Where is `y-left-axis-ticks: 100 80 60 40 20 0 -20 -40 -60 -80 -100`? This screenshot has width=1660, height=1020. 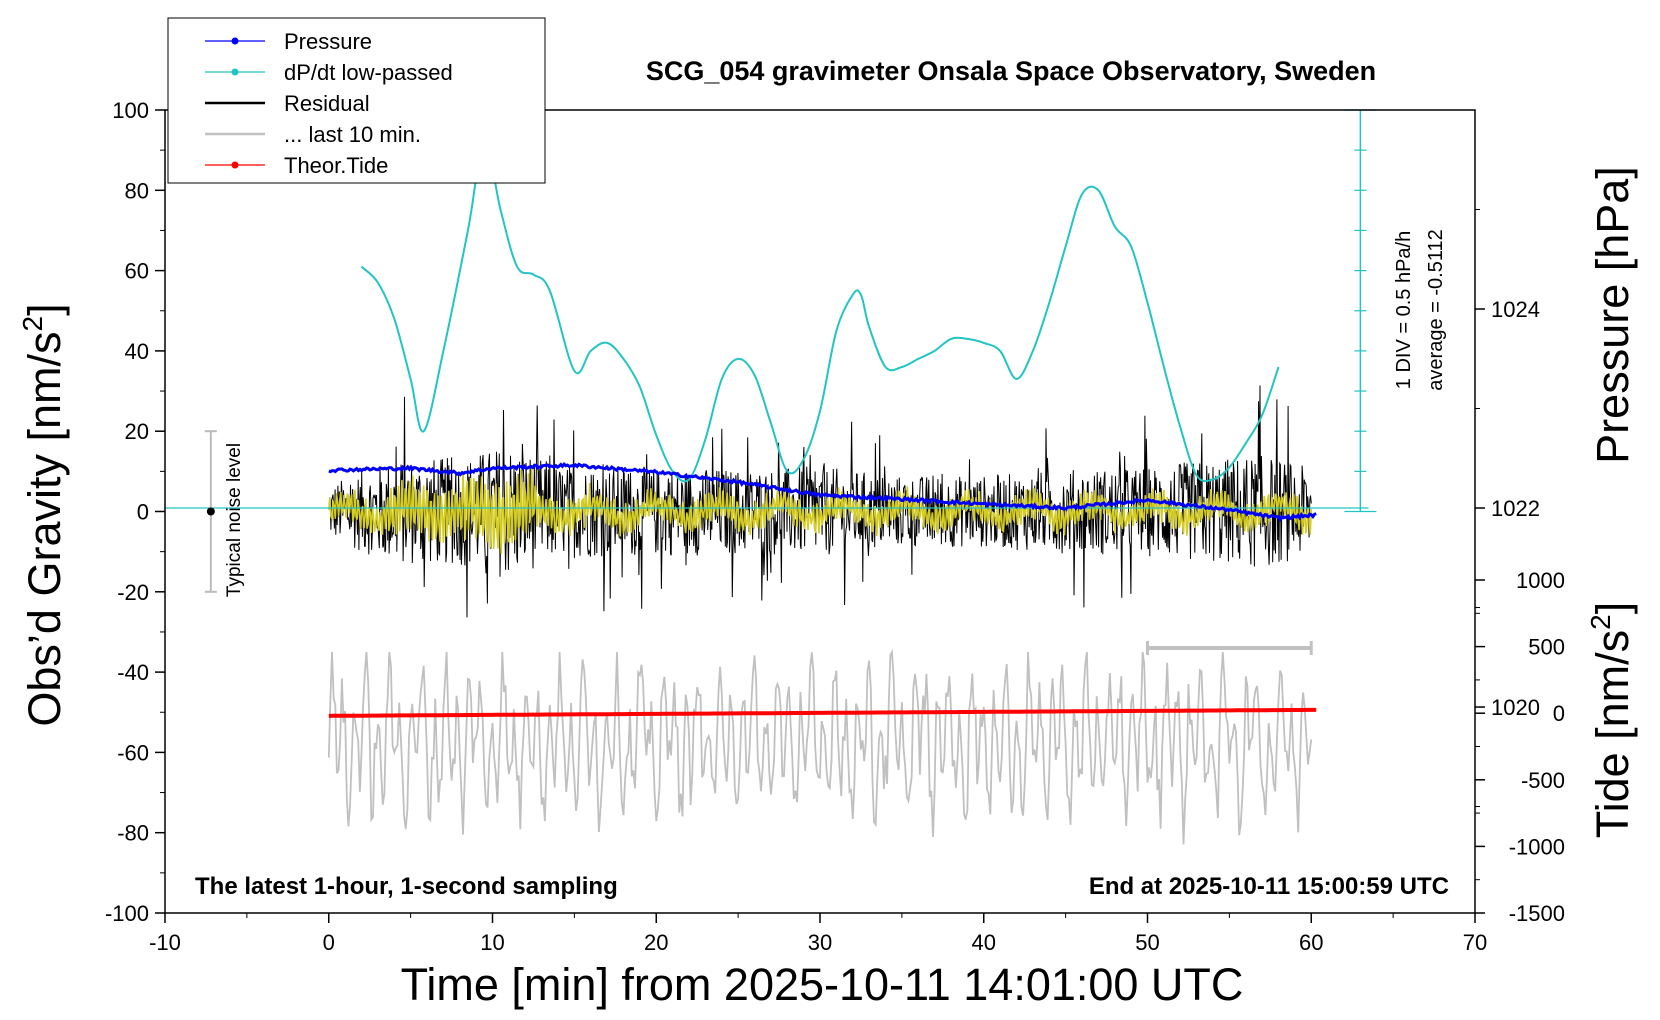
y-left-axis-ticks: 100 80 60 40 20 0 -20 -40 -60 -80 -100 is located at coordinates (135, 512).